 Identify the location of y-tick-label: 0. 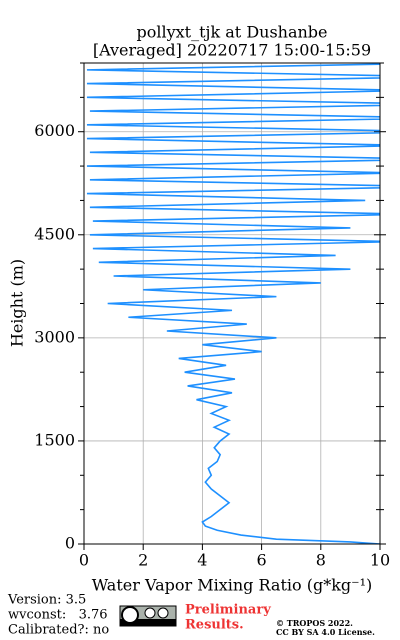
(70, 543).